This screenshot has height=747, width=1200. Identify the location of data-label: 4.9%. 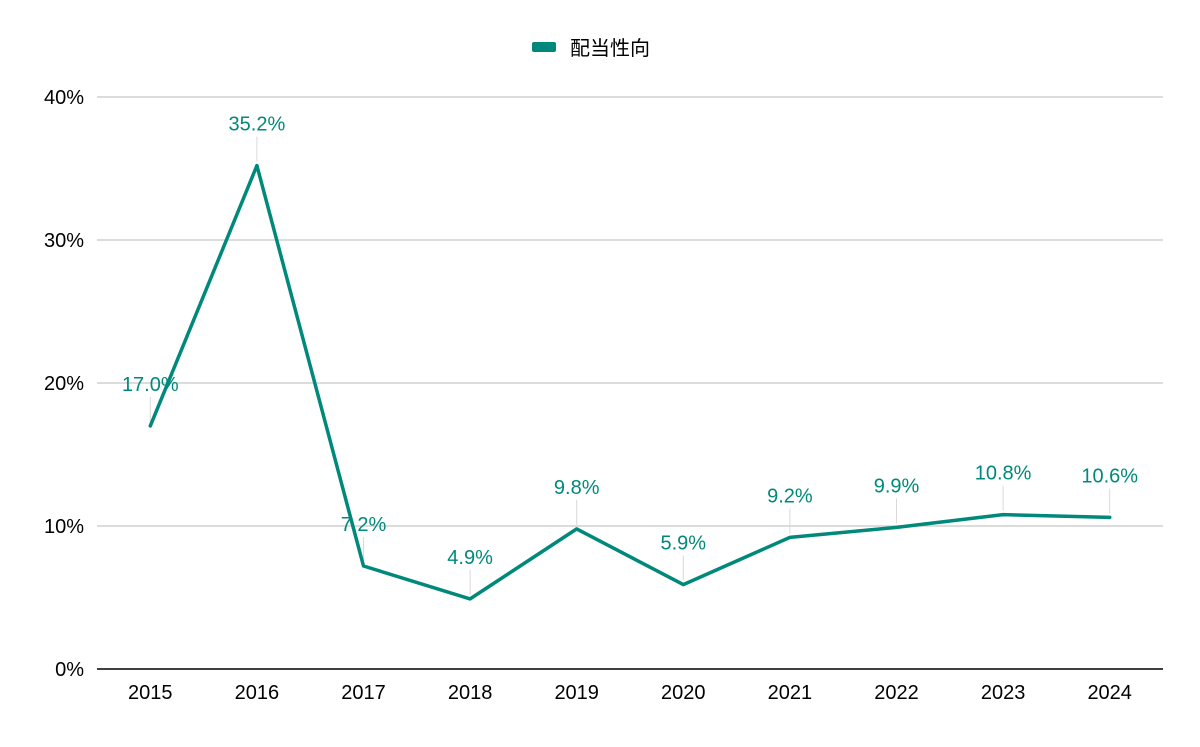
(470, 558).